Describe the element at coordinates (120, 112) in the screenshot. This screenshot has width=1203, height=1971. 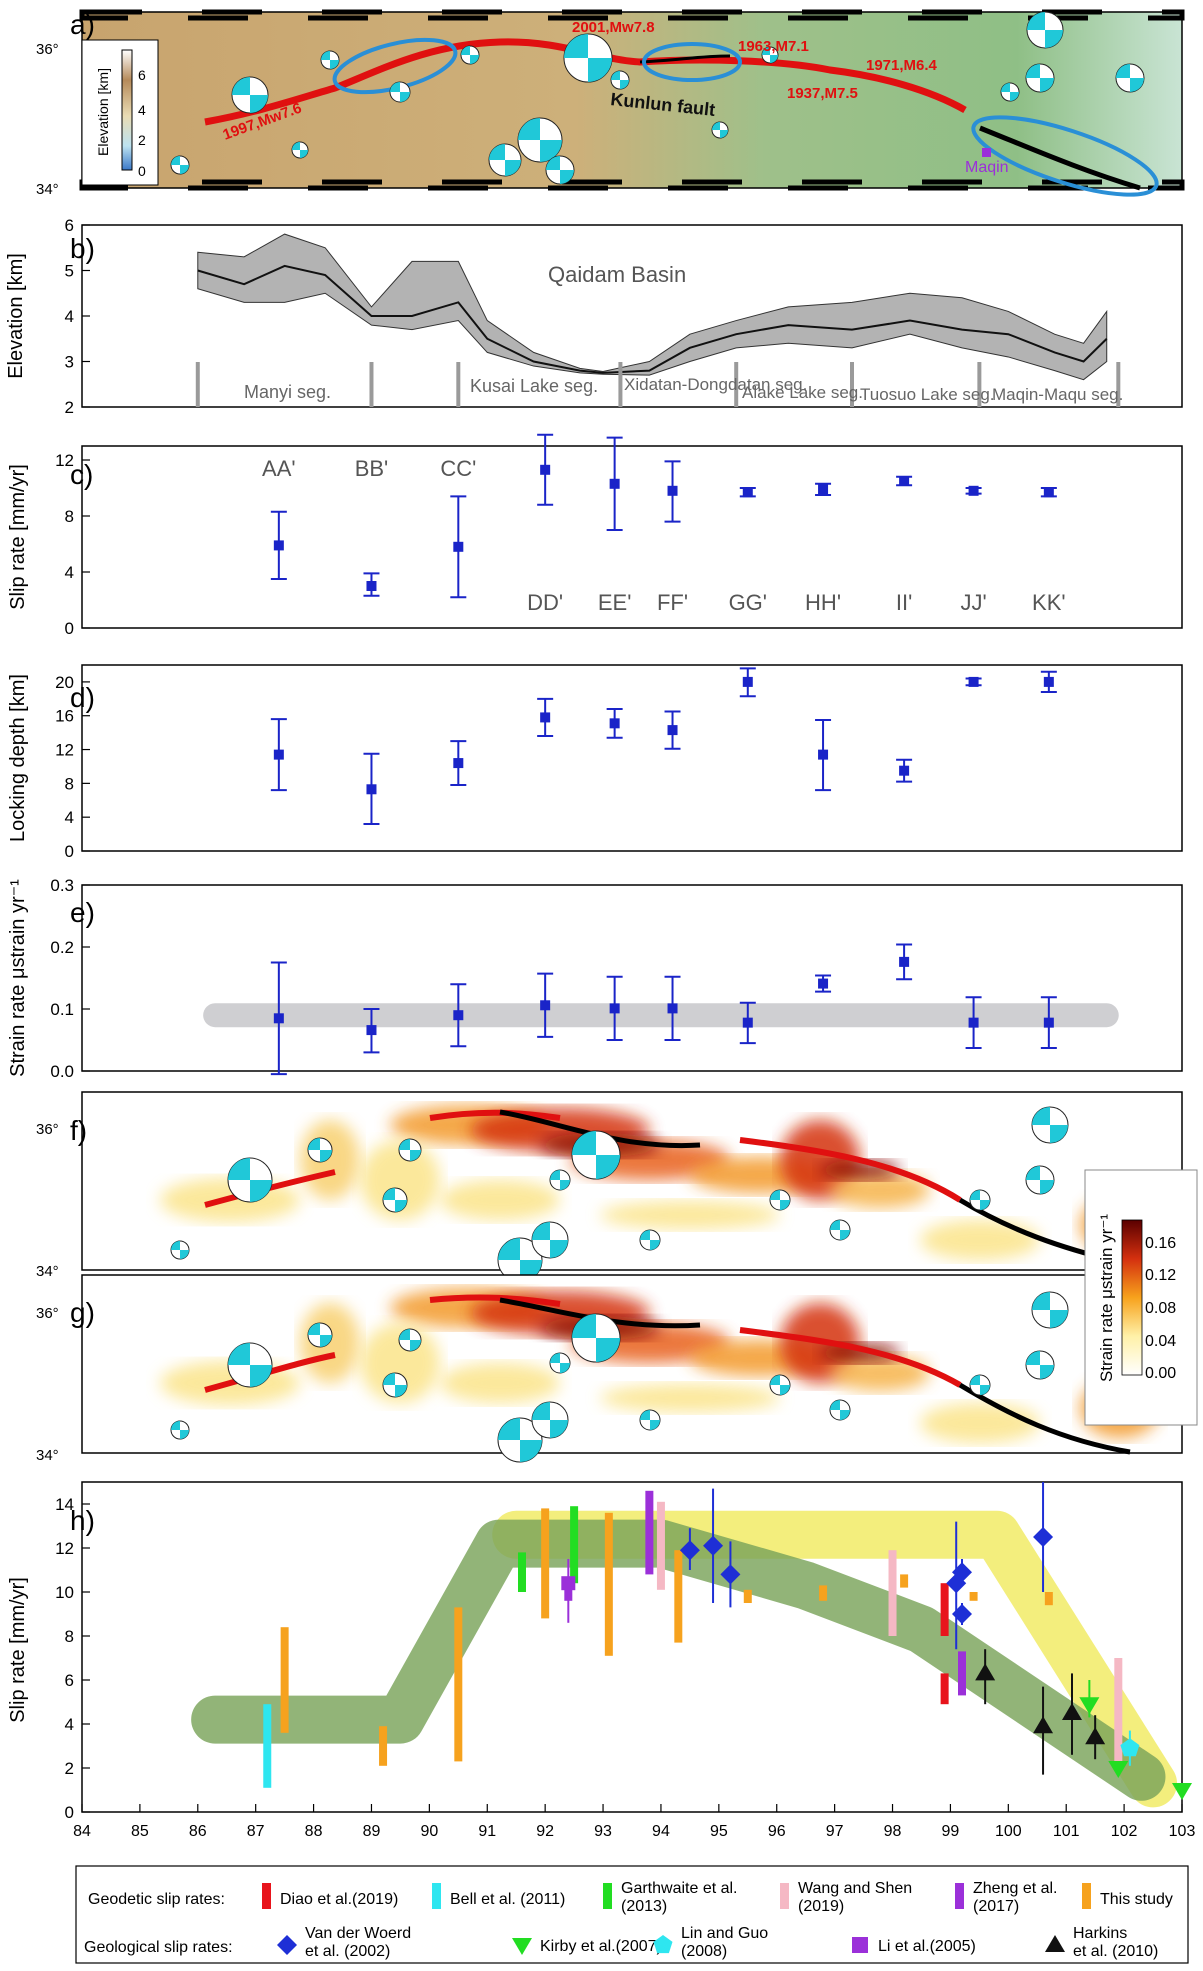
I see `elevation-legend-box` at that location.